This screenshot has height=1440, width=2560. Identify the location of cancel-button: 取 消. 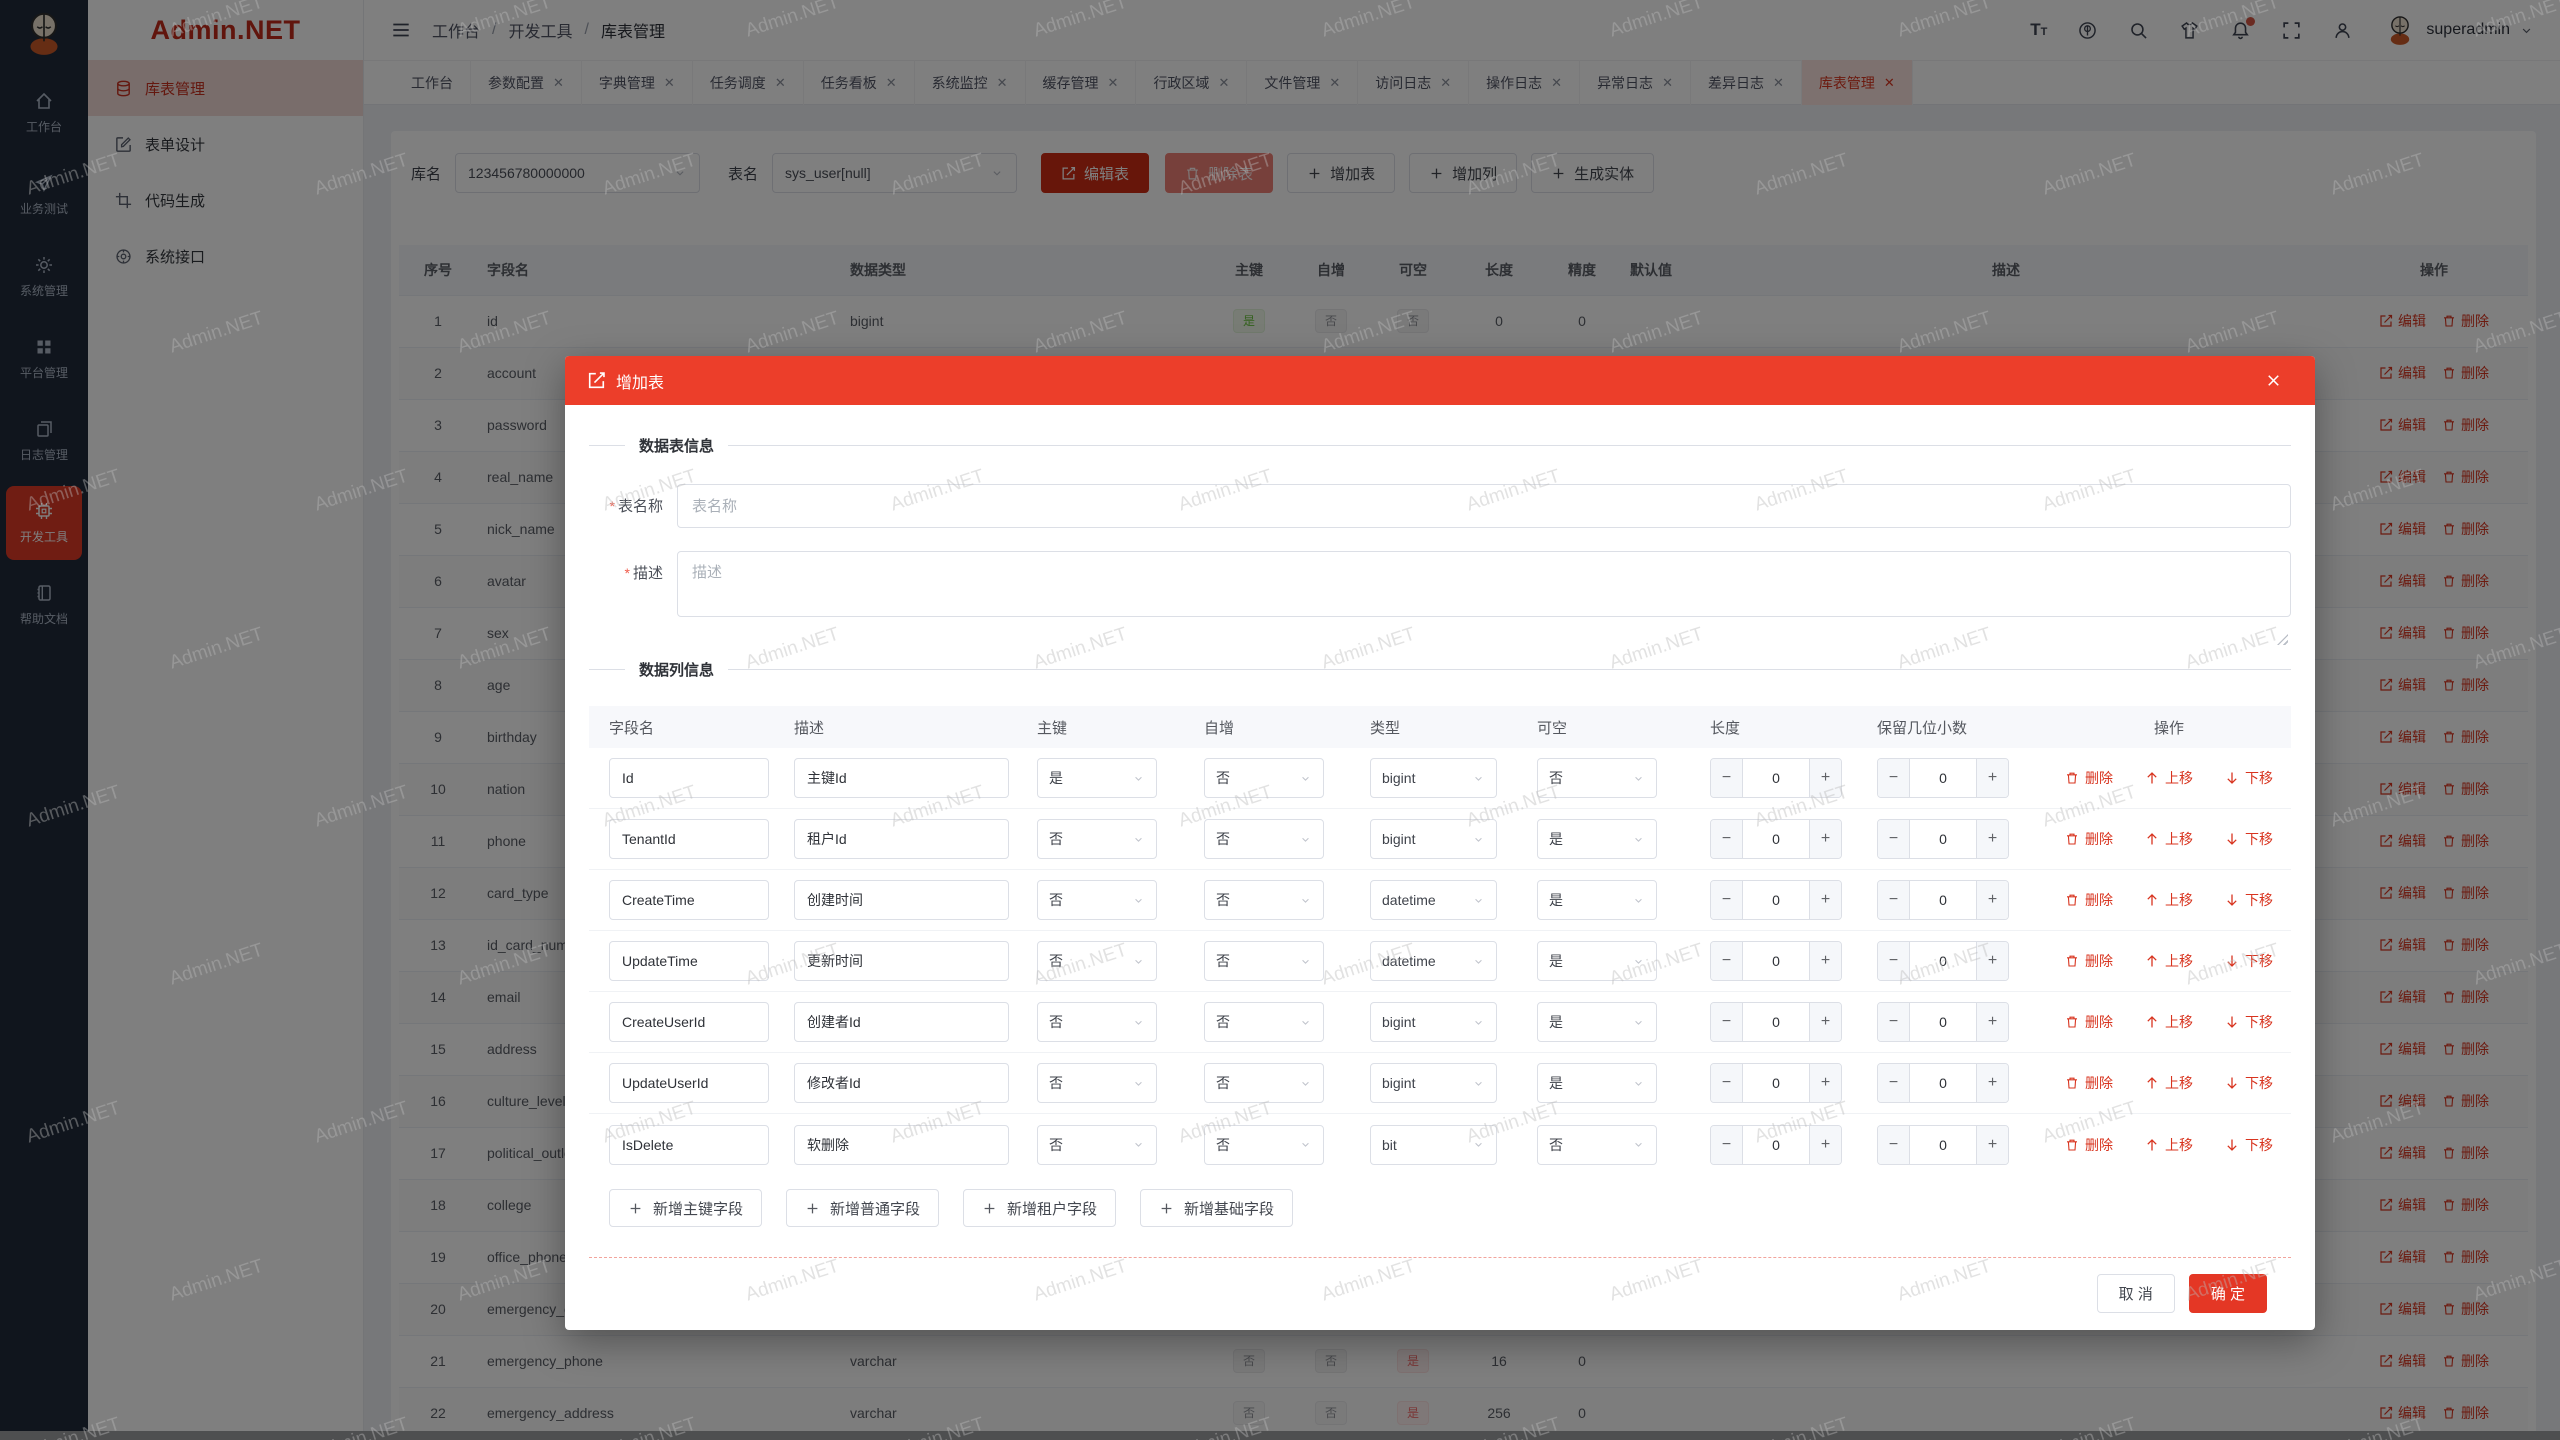
(2135, 1293).